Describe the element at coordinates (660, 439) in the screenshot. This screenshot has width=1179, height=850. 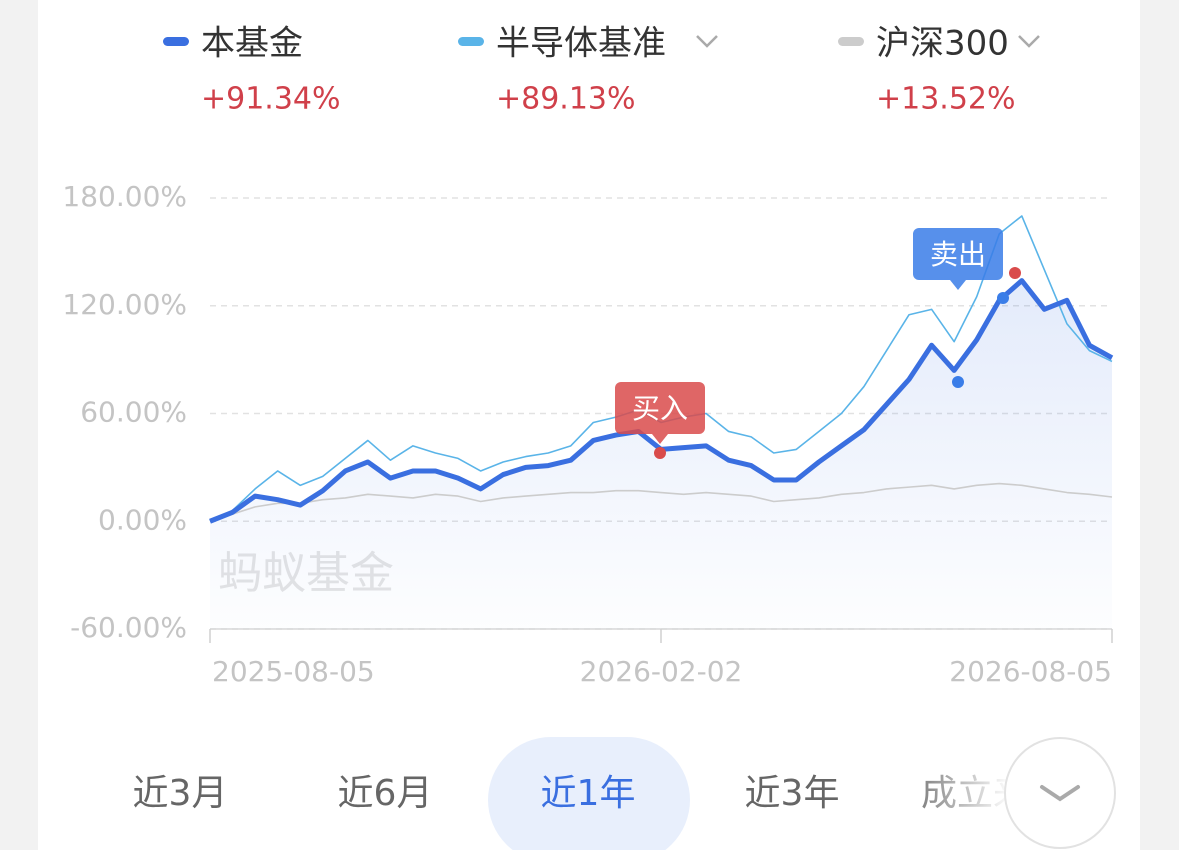
I see `buy-tag-pointer` at that location.